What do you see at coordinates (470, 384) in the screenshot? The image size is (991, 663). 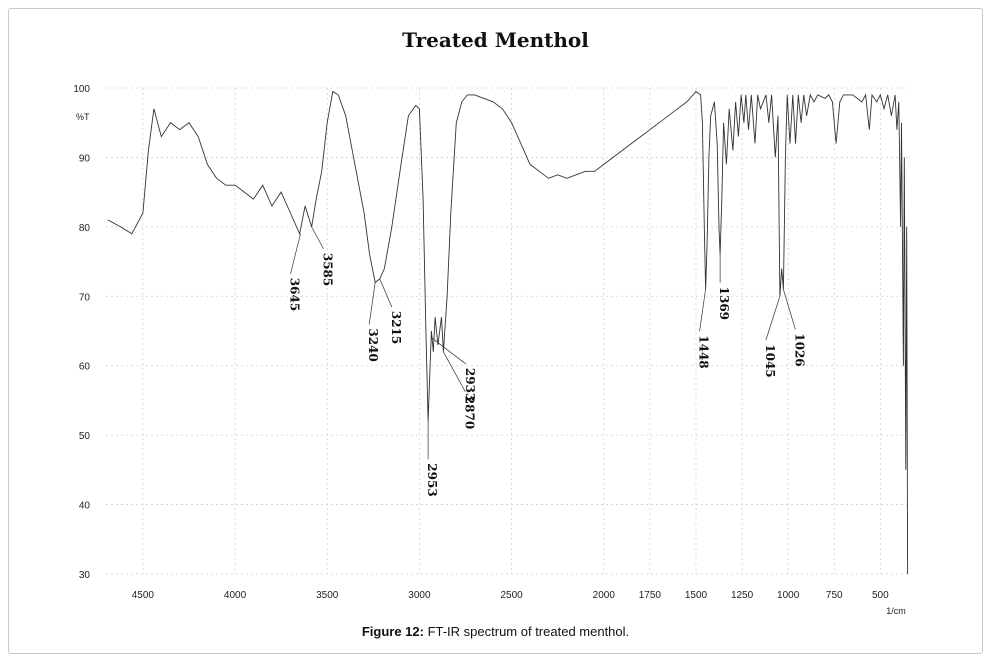 I see `peak-label: 2933` at bounding box center [470, 384].